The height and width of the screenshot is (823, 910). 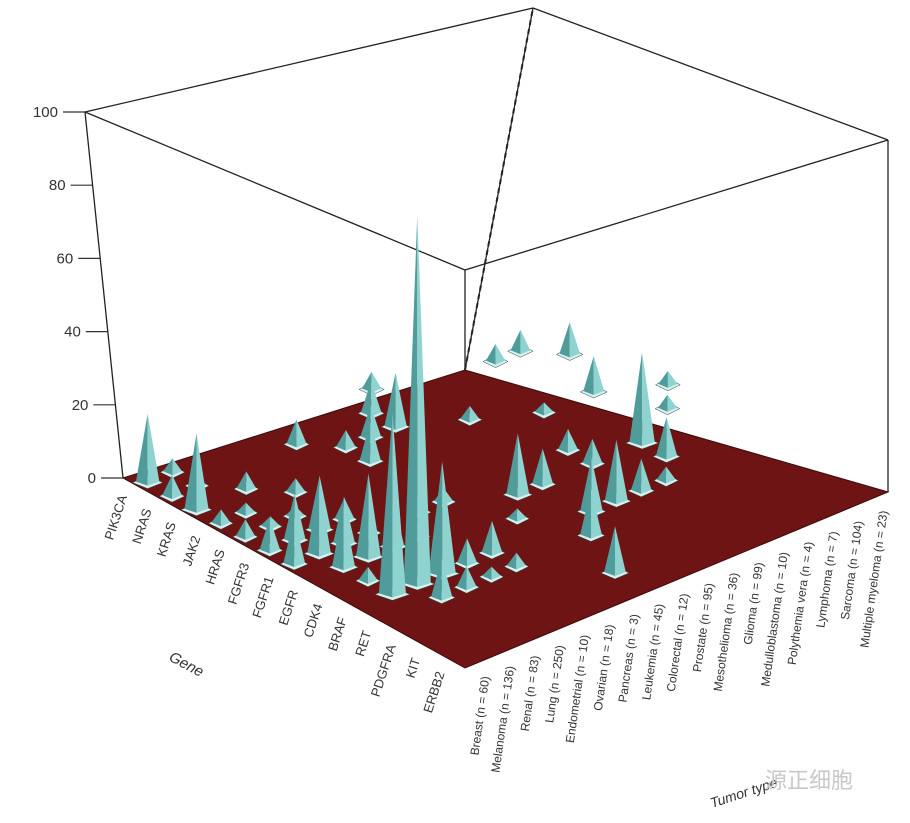 What do you see at coordinates (363, 643) in the screenshot?
I see `gene-label-10: RET` at bounding box center [363, 643].